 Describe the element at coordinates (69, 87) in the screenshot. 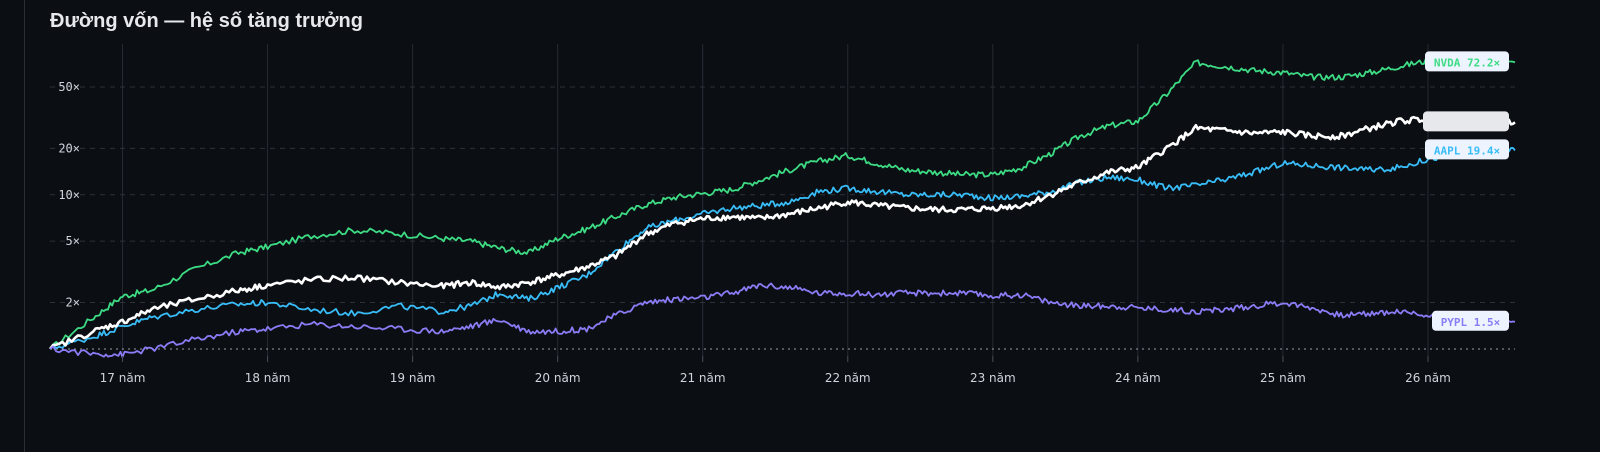

I see `y-tick-label: 50×` at that location.